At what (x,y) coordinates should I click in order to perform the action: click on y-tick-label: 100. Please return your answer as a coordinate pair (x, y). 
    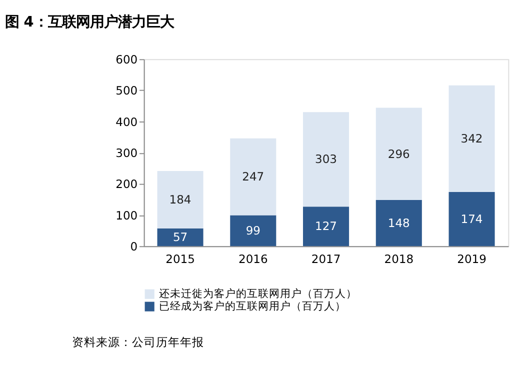
    Looking at the image, I should click on (127, 215).